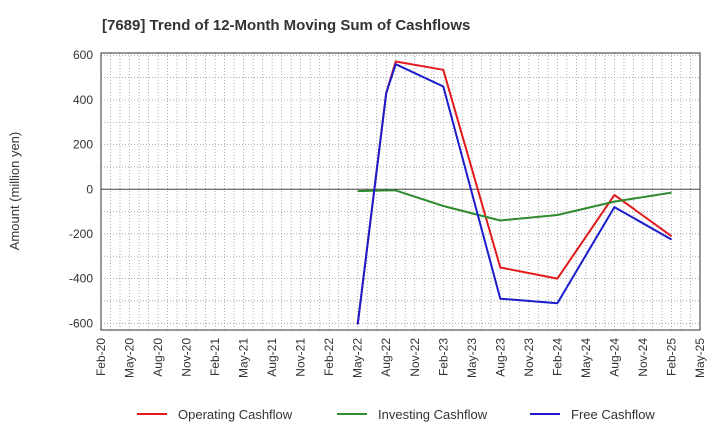  Describe the element at coordinates (14, 191) in the screenshot. I see `y-axis-label: Amount (million yen)` at that location.